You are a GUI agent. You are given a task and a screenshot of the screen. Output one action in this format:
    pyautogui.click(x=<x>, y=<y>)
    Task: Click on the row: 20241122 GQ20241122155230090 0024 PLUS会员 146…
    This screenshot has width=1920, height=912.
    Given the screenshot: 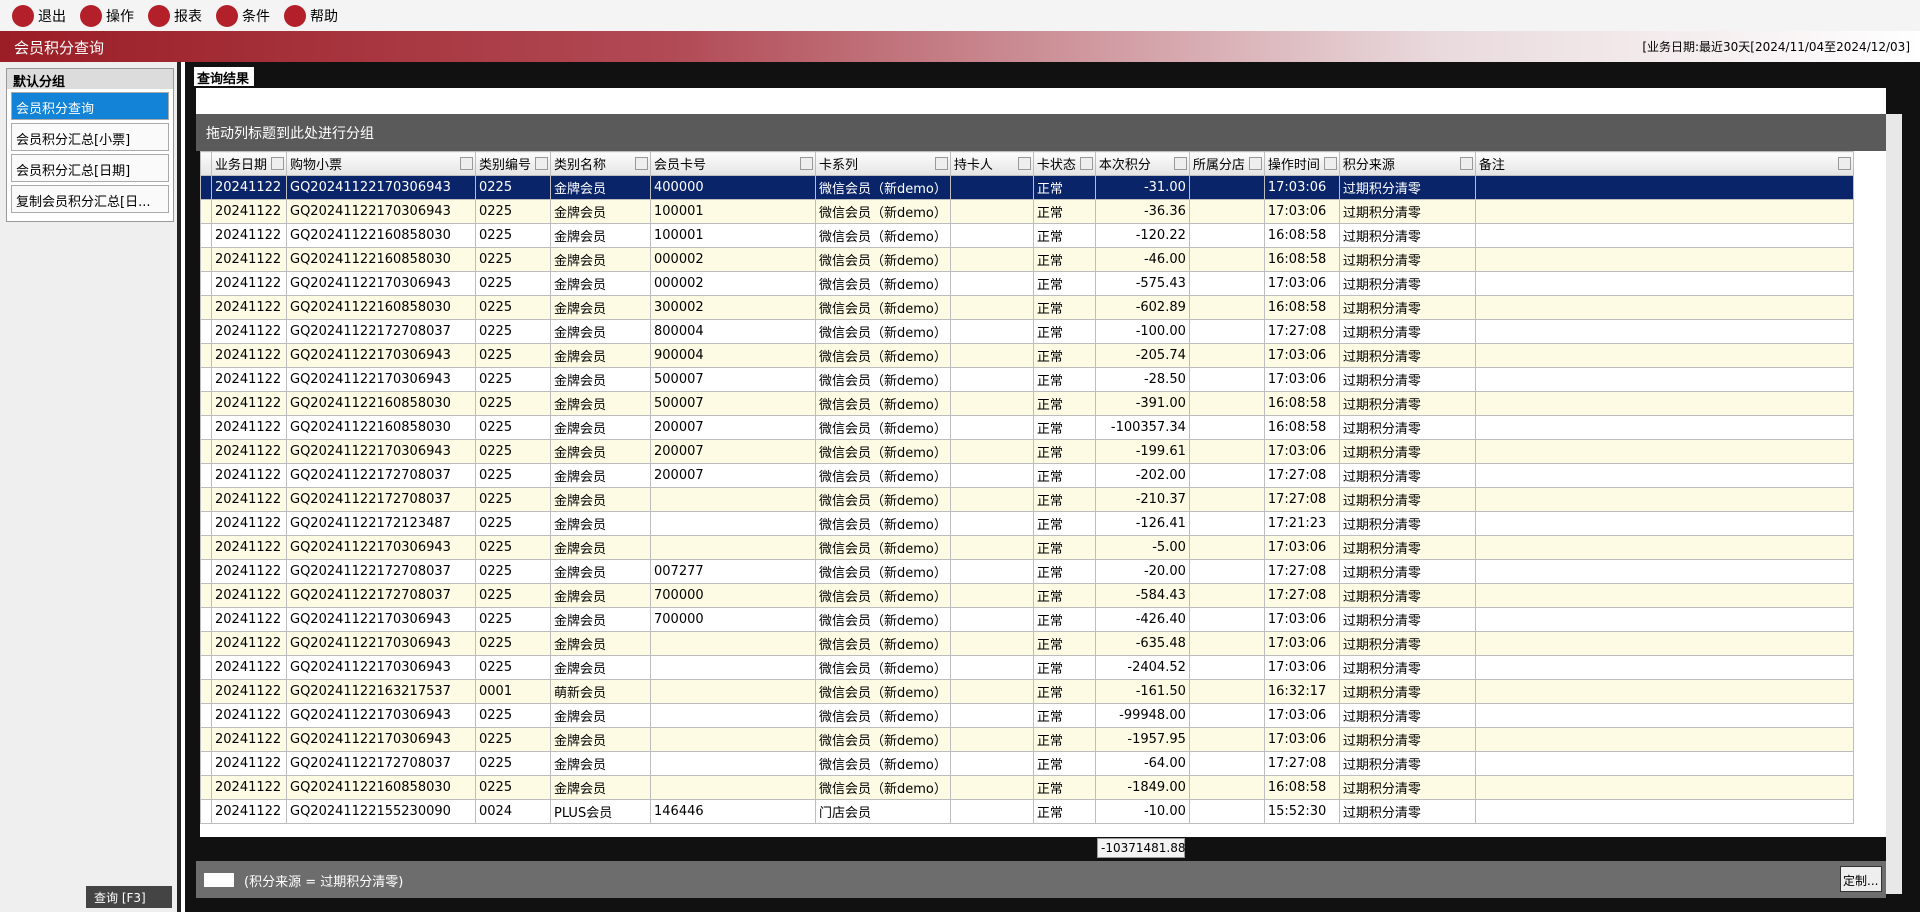 What is the action you would take?
    pyautogui.click(x=1027, y=811)
    